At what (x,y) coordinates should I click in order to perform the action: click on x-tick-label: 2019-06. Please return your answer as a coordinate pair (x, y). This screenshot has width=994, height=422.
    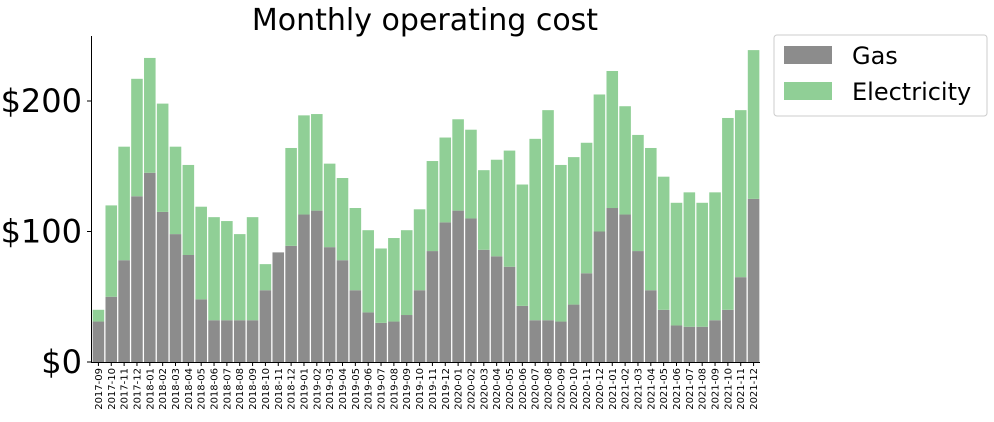
    Looking at the image, I should click on (369, 389).